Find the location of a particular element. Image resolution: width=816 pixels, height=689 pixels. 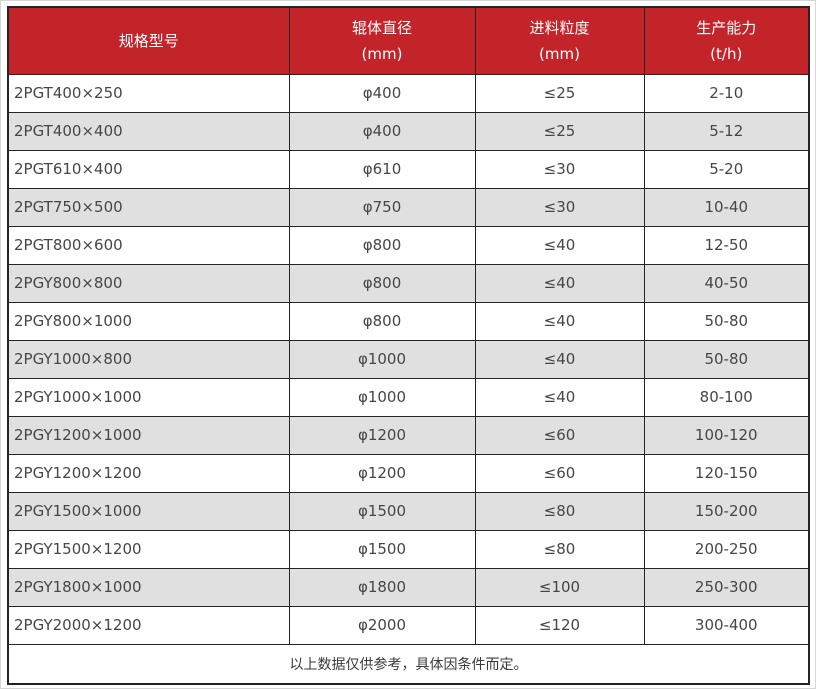

header-label-feed-size: 进料粒度 is located at coordinates (559, 27).